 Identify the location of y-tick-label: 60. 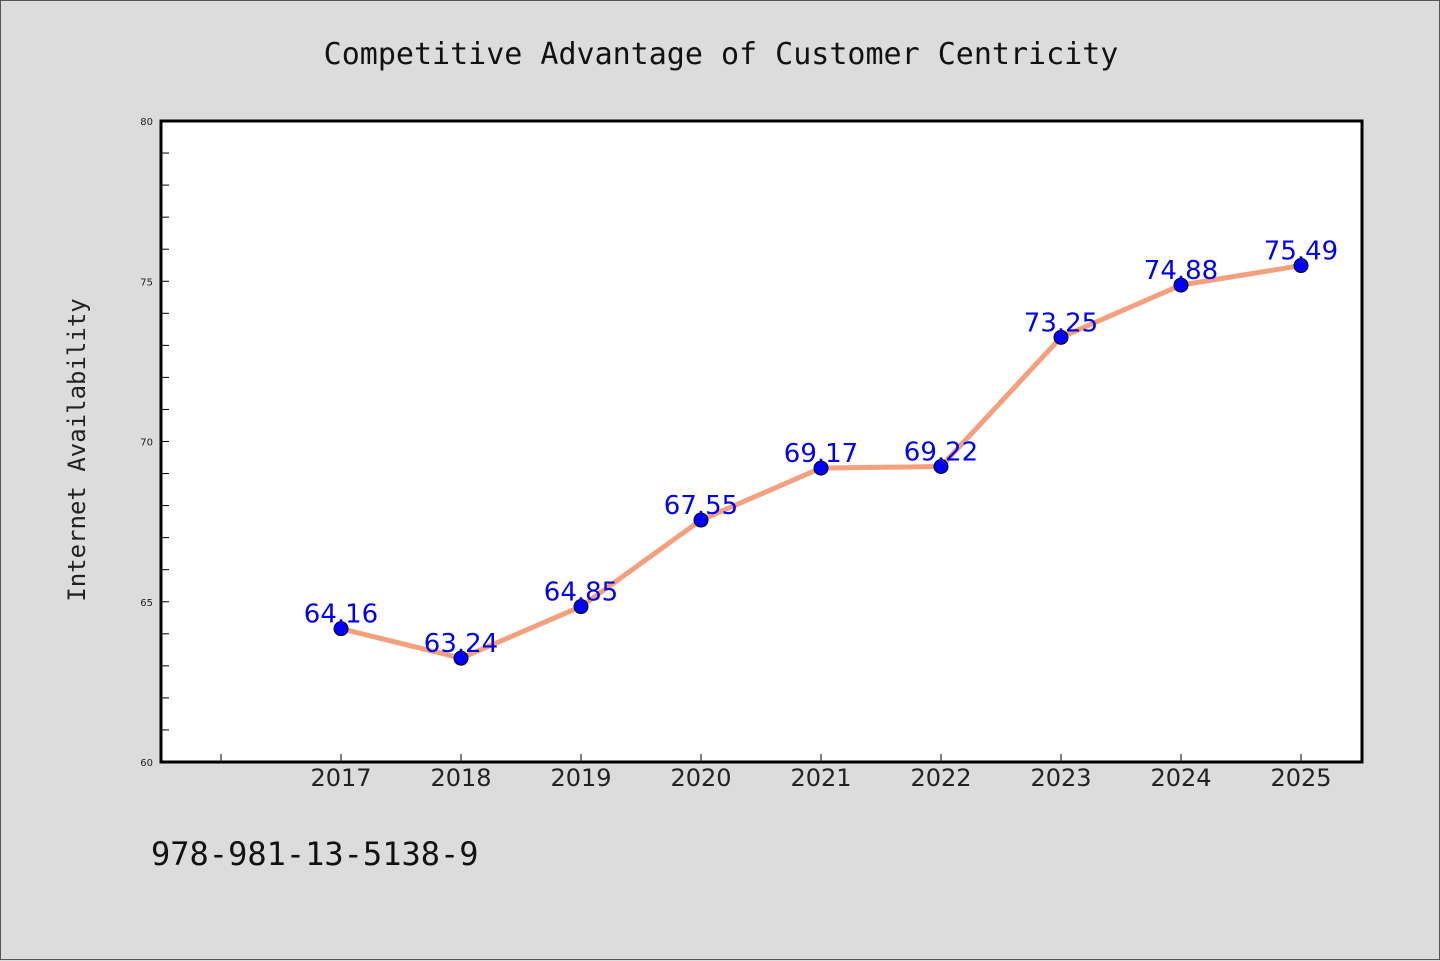
(146, 763).